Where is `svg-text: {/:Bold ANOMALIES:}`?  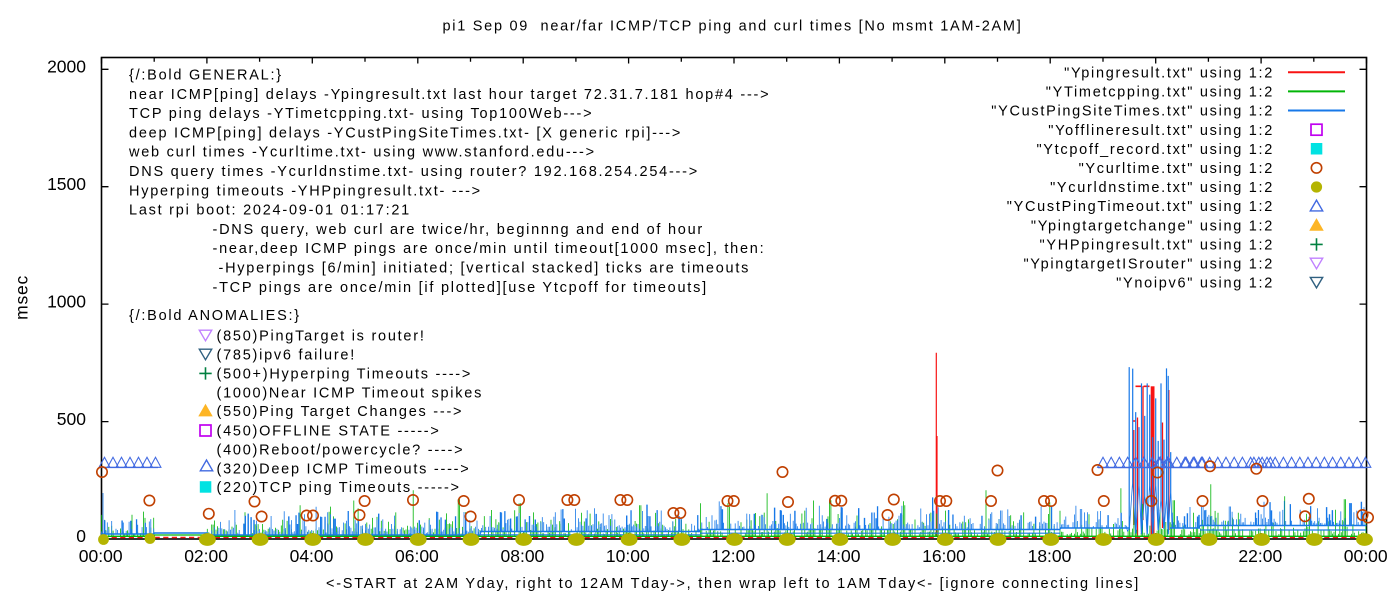
svg-text: {/:Bold ANOMALIES:} is located at coordinates (215, 316).